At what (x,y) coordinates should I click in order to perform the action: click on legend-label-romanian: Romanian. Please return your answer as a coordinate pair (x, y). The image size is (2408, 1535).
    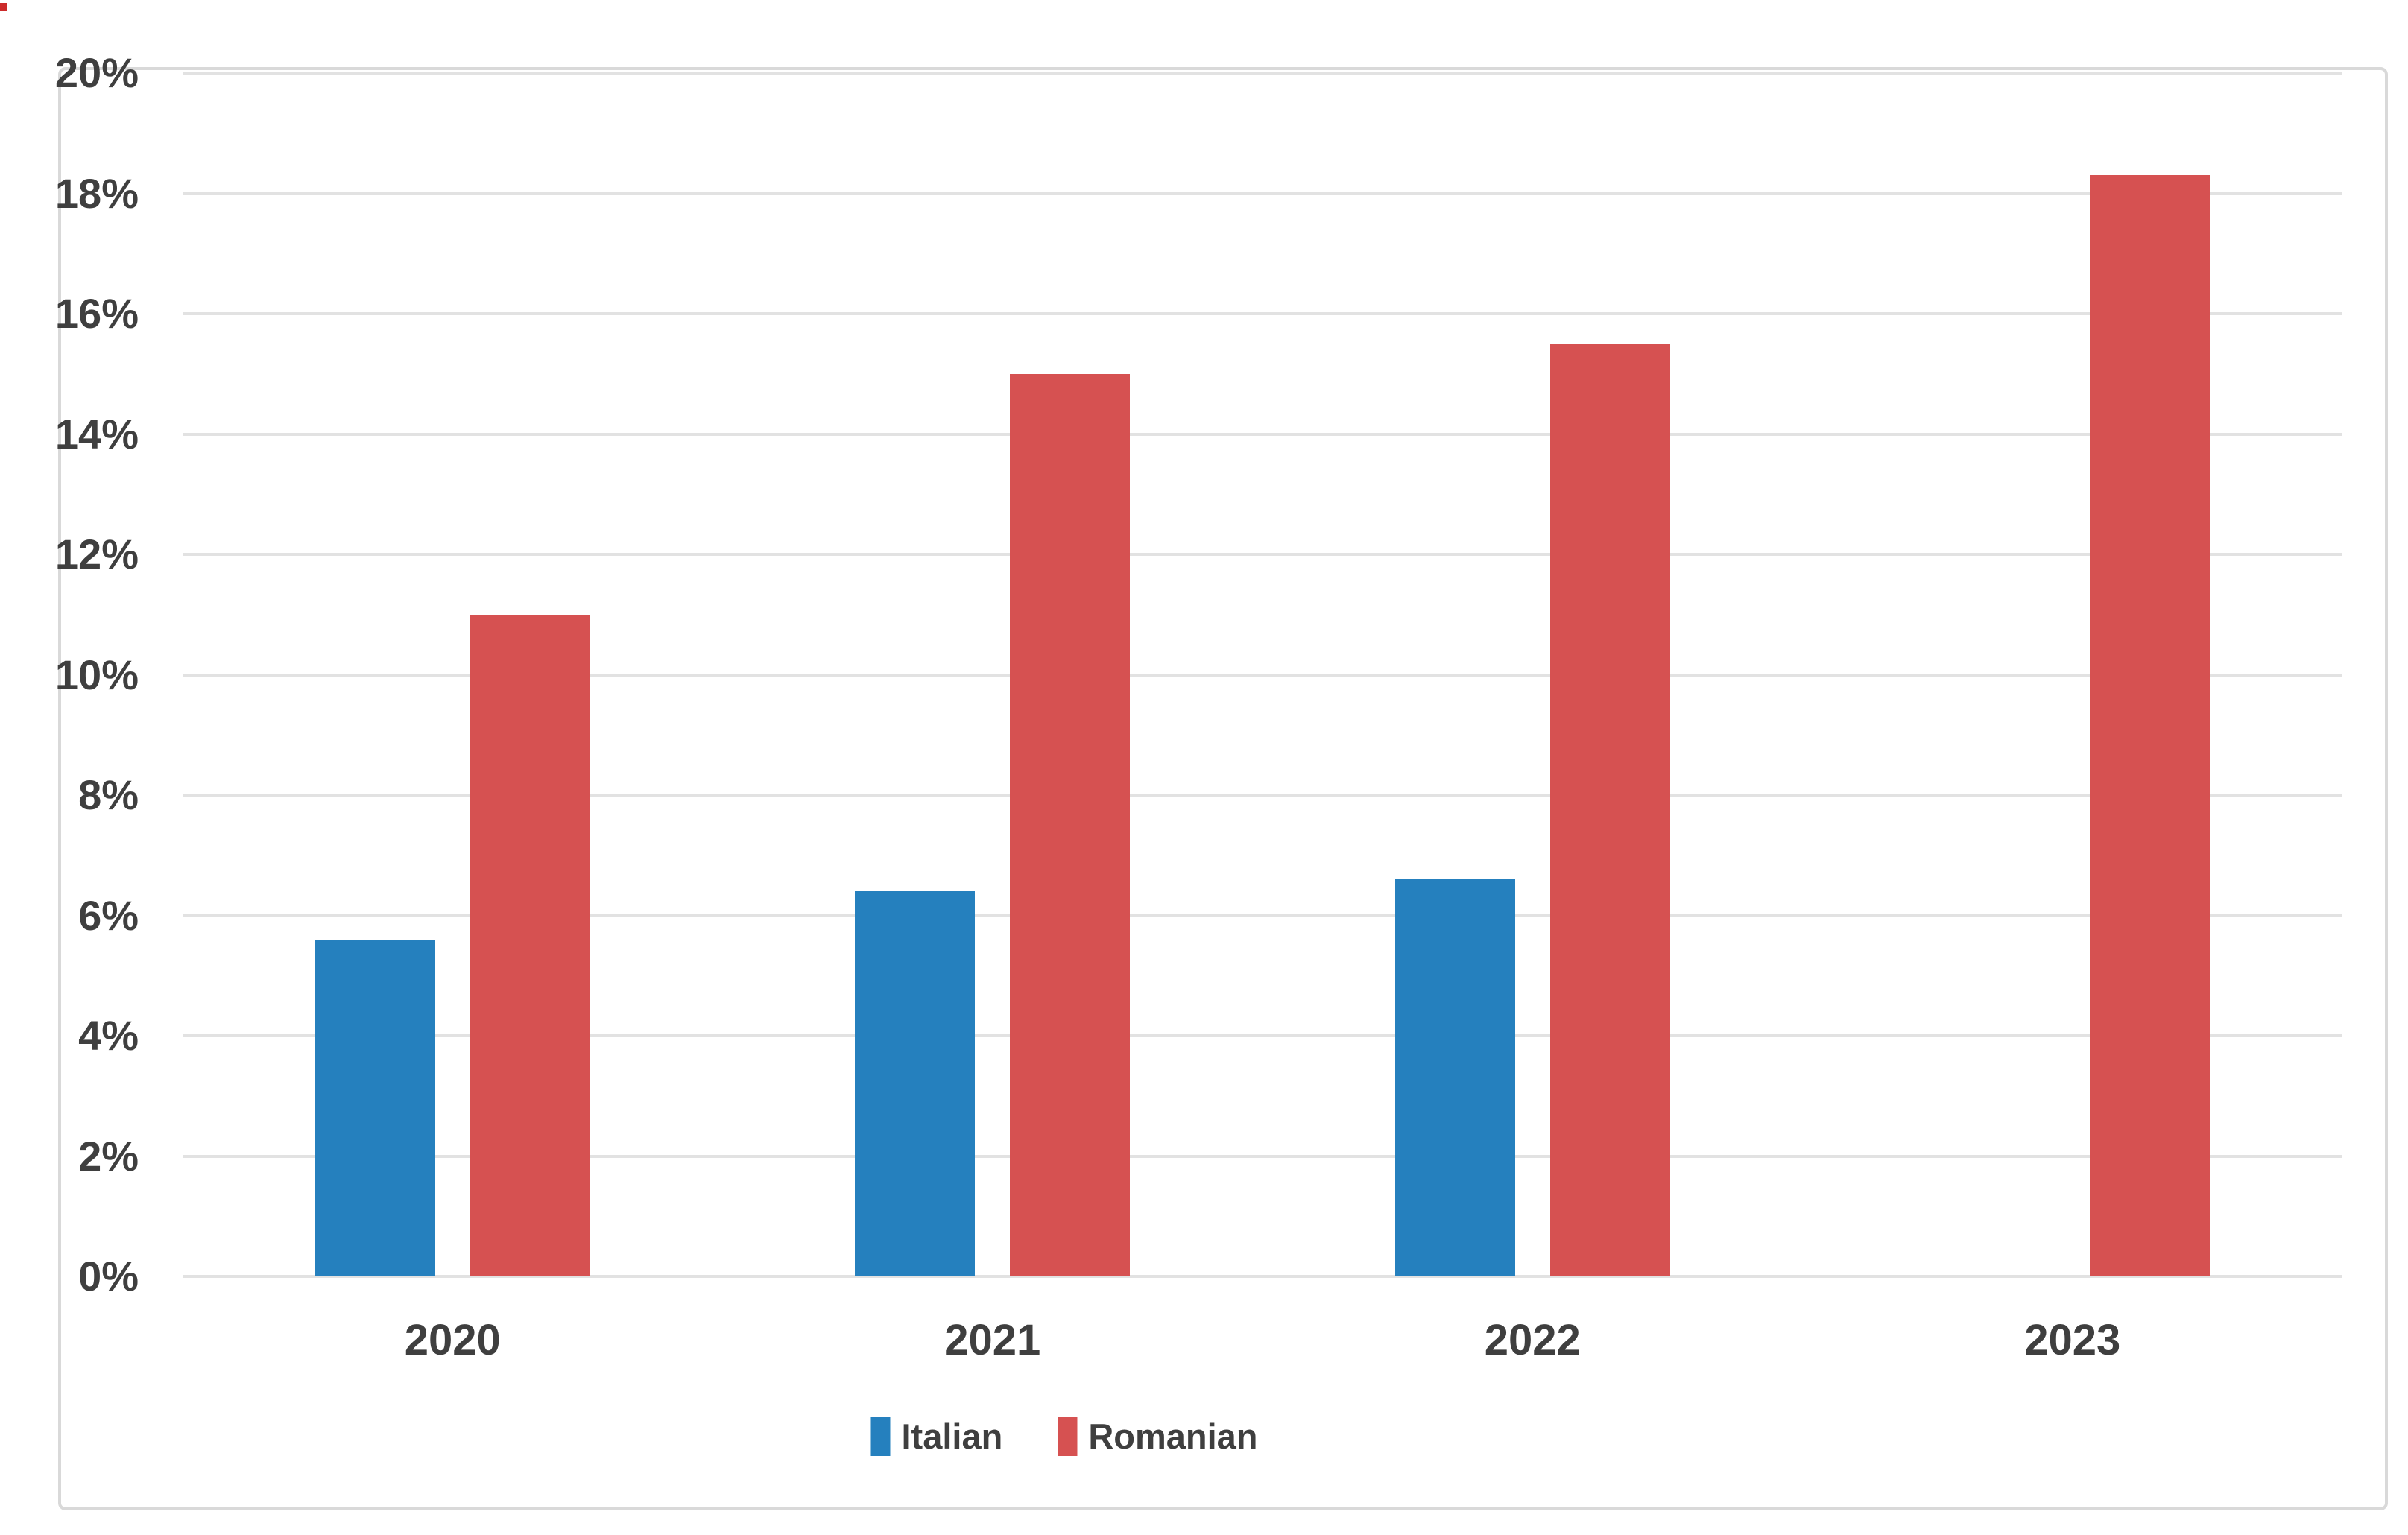
    Looking at the image, I should click on (1173, 1436).